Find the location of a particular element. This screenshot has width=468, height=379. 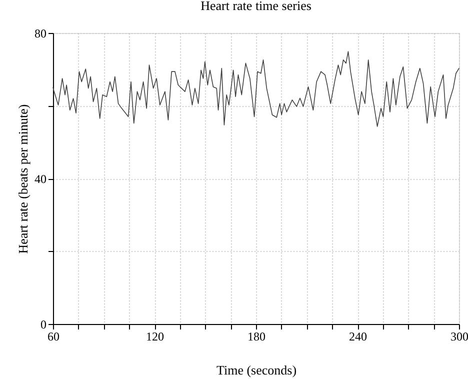

y-tick-label: 80 is located at coordinates (40, 33).